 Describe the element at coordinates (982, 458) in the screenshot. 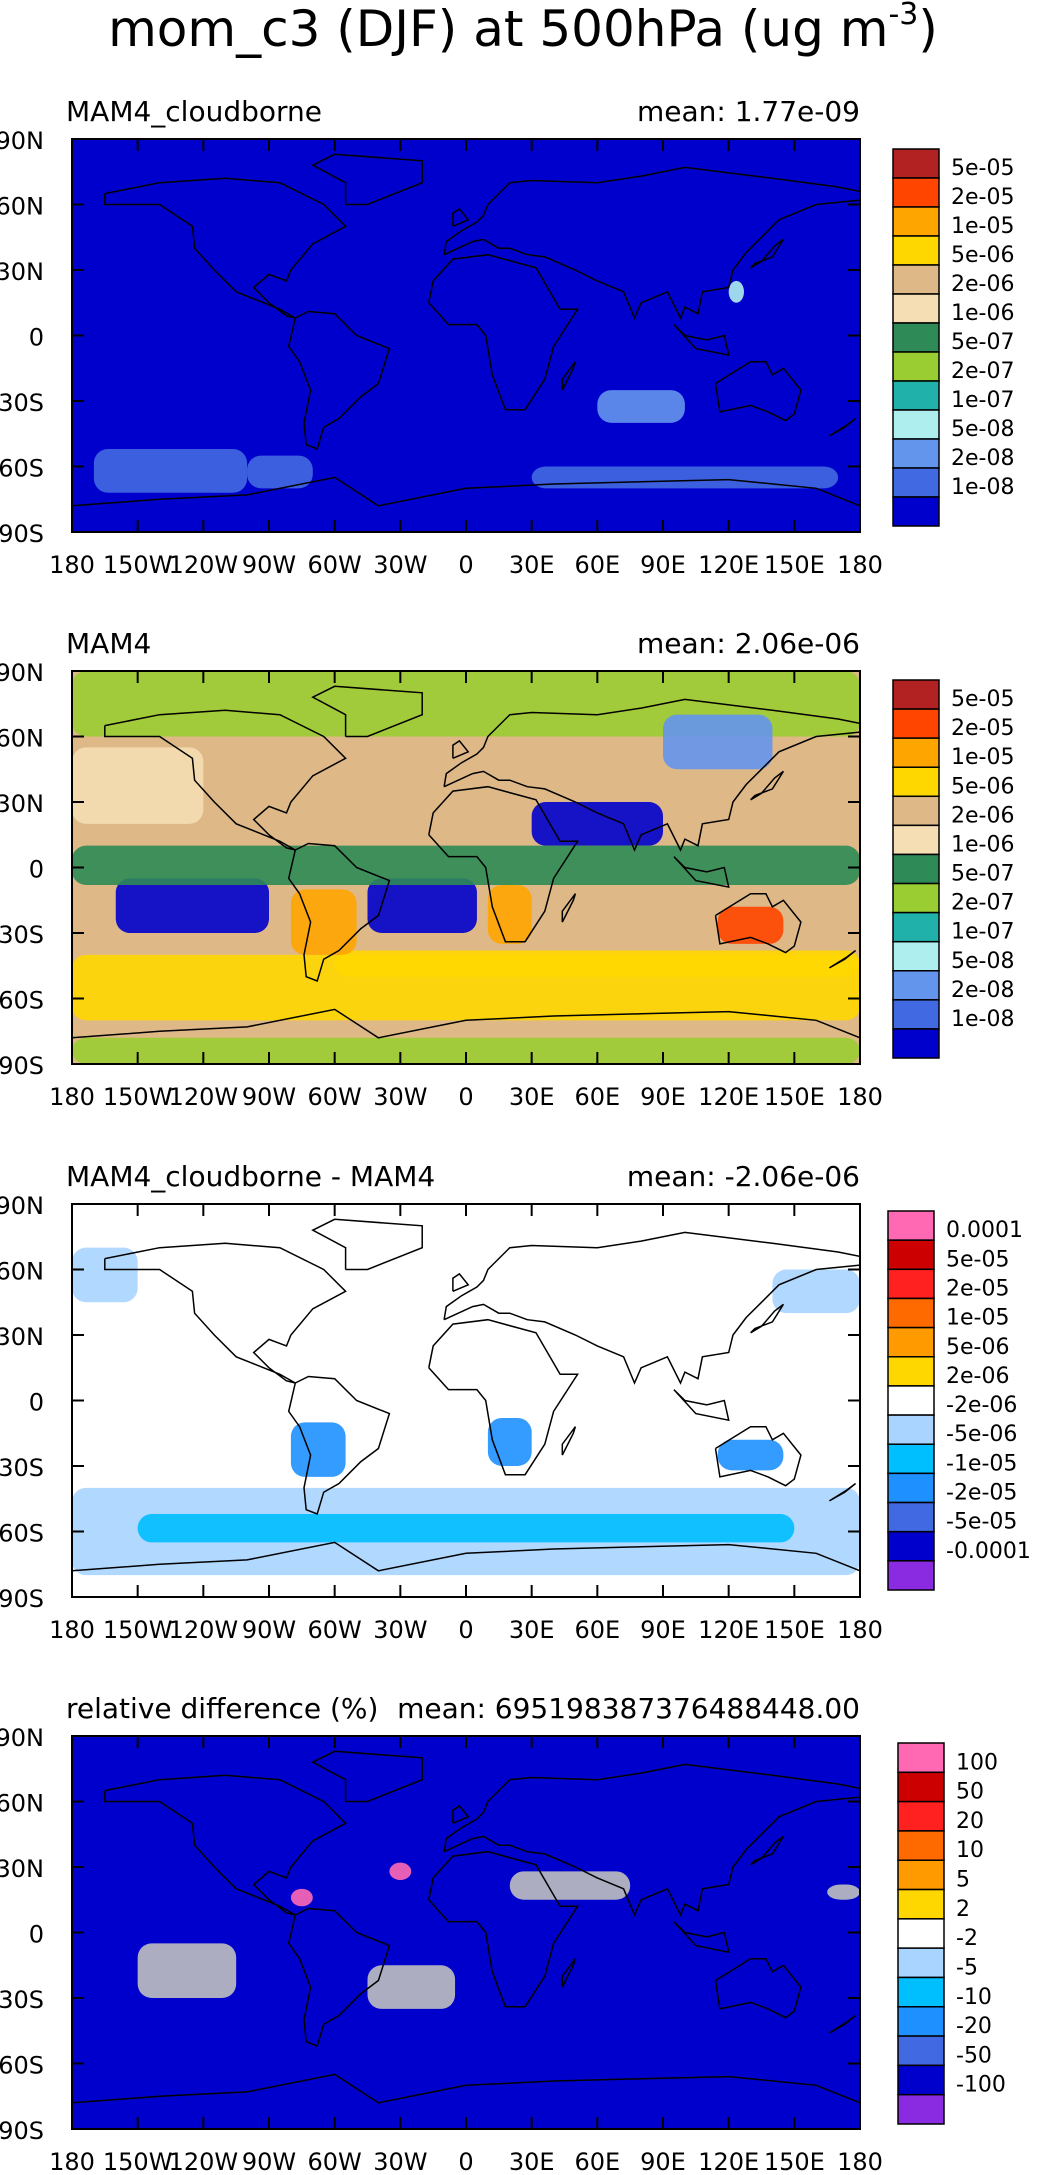

I see `colorbar-label: 2e-08` at that location.